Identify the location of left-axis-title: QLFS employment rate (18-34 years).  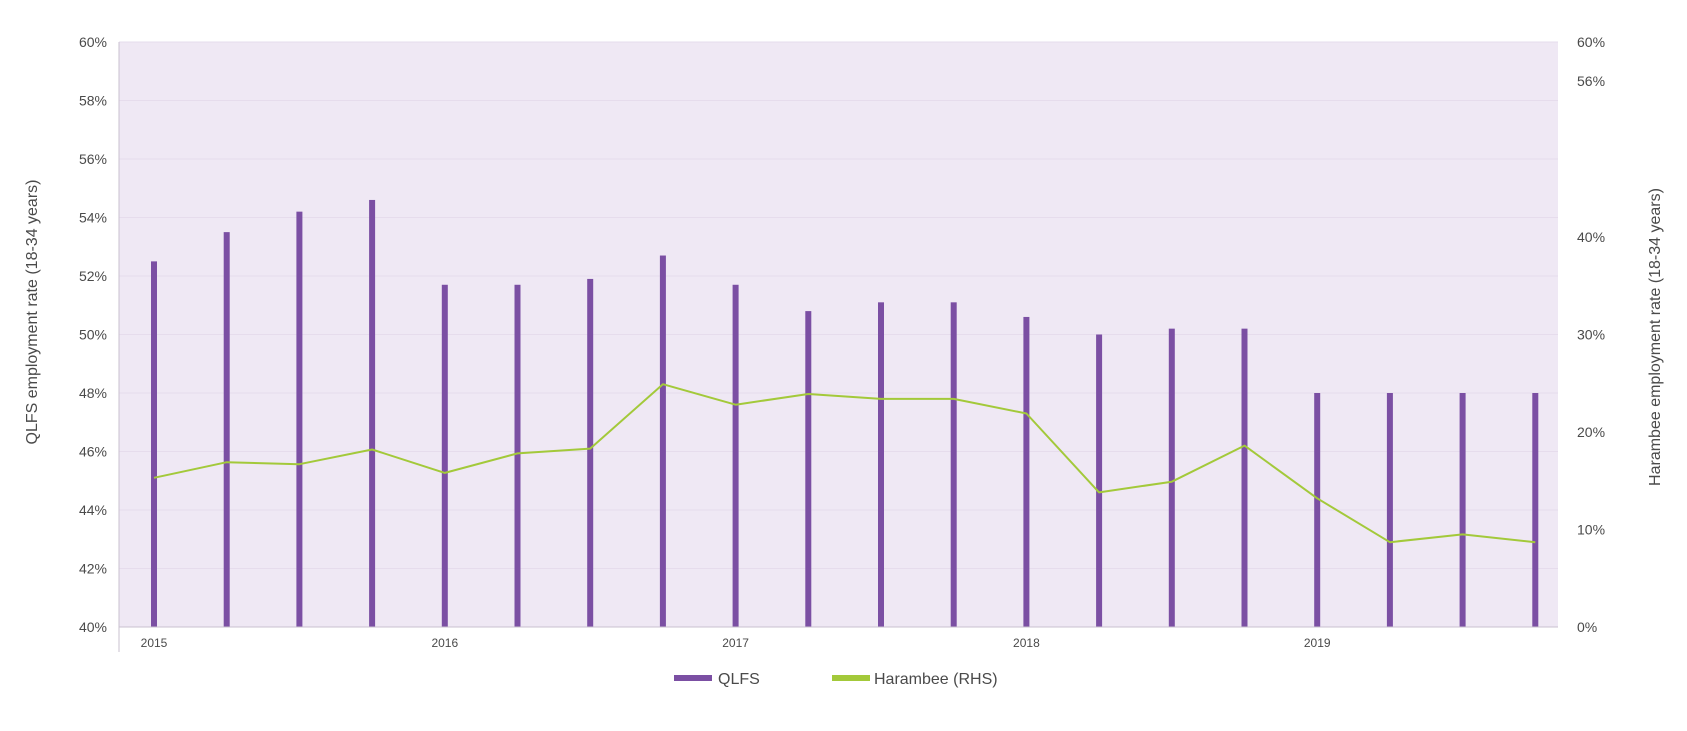
(32, 312).